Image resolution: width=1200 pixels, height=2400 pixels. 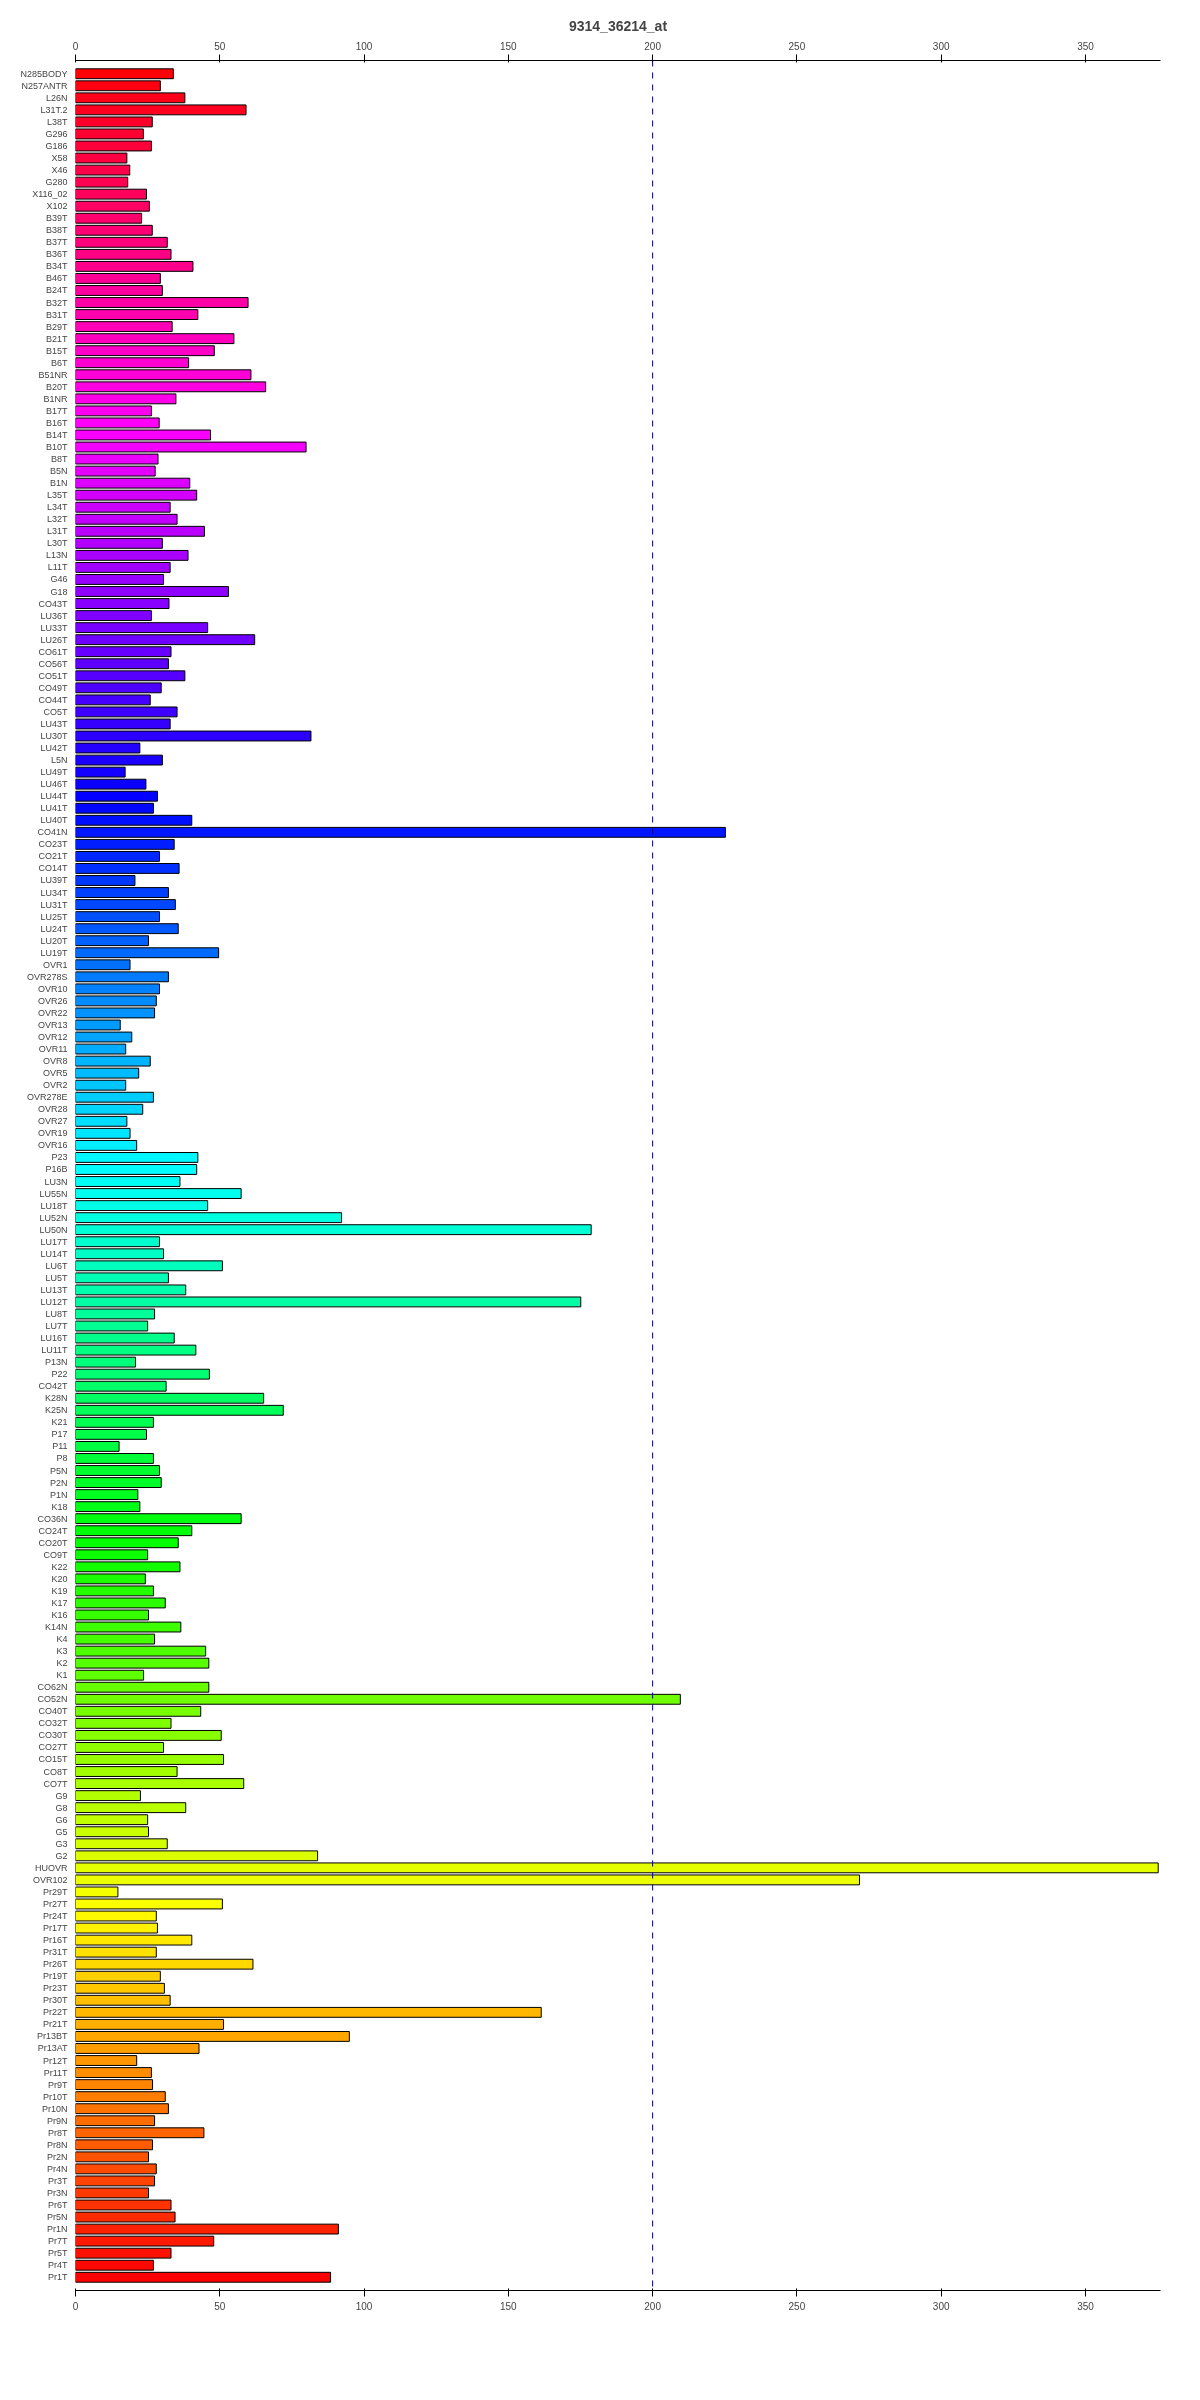 What do you see at coordinates (52, 1109) in the screenshot?
I see `y-tick-label: OVR28` at bounding box center [52, 1109].